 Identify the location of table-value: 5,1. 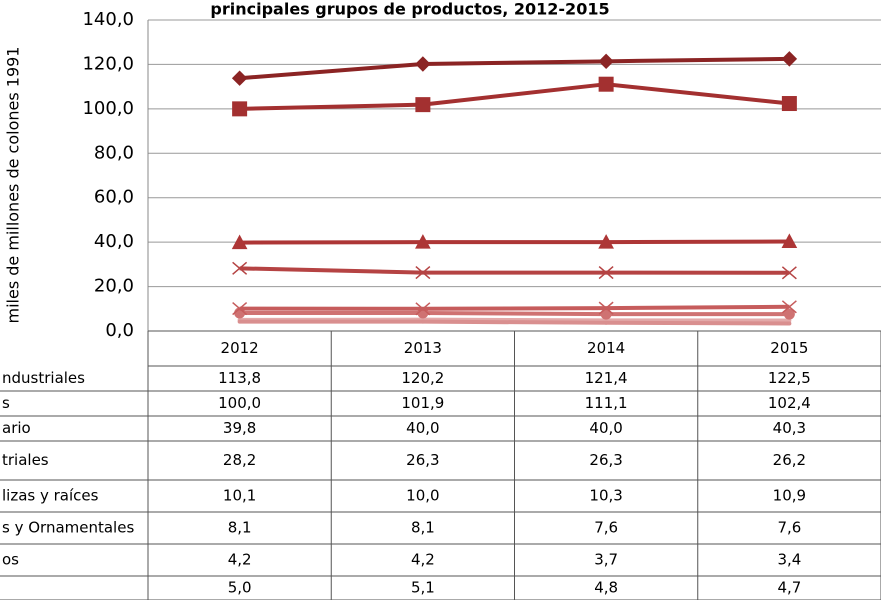
(423, 588).